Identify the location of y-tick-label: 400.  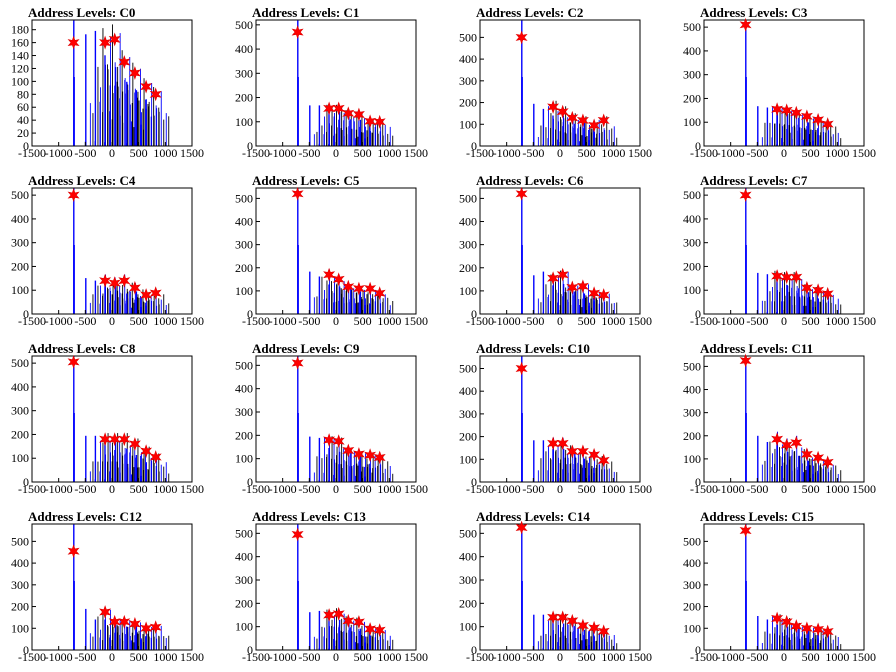
(468, 557).